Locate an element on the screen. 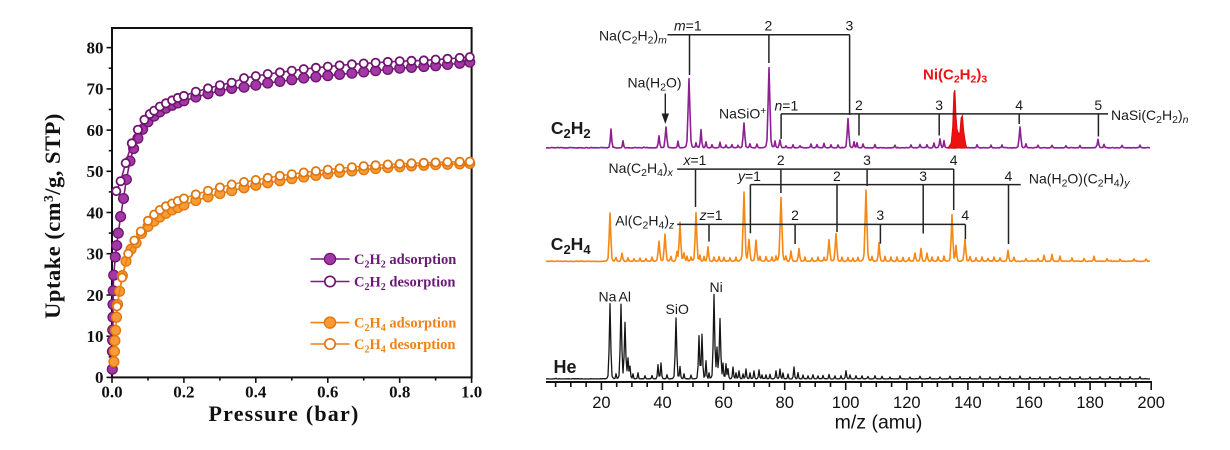 This screenshot has width=1230, height=450. svg-text: z=1 is located at coordinates (711, 215).